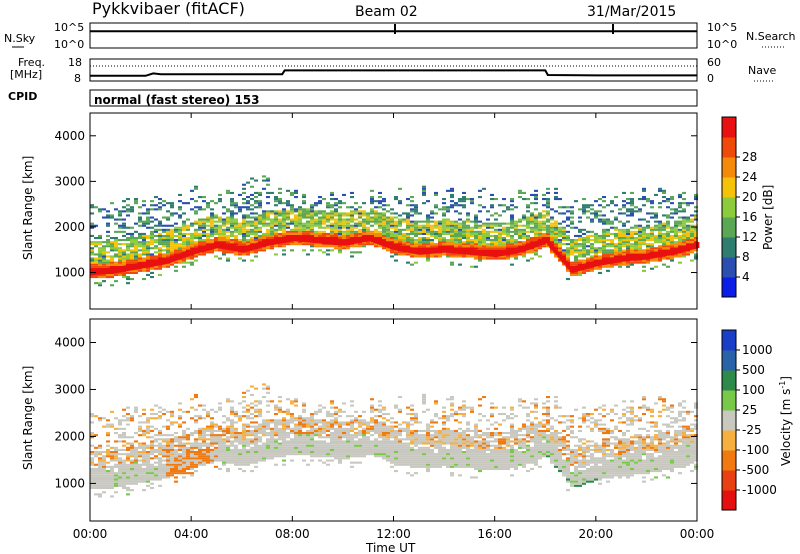 The width and height of the screenshot is (800, 554). What do you see at coordinates (386, 12) in the screenshot?
I see `beam-label: Beam 02` at bounding box center [386, 12].